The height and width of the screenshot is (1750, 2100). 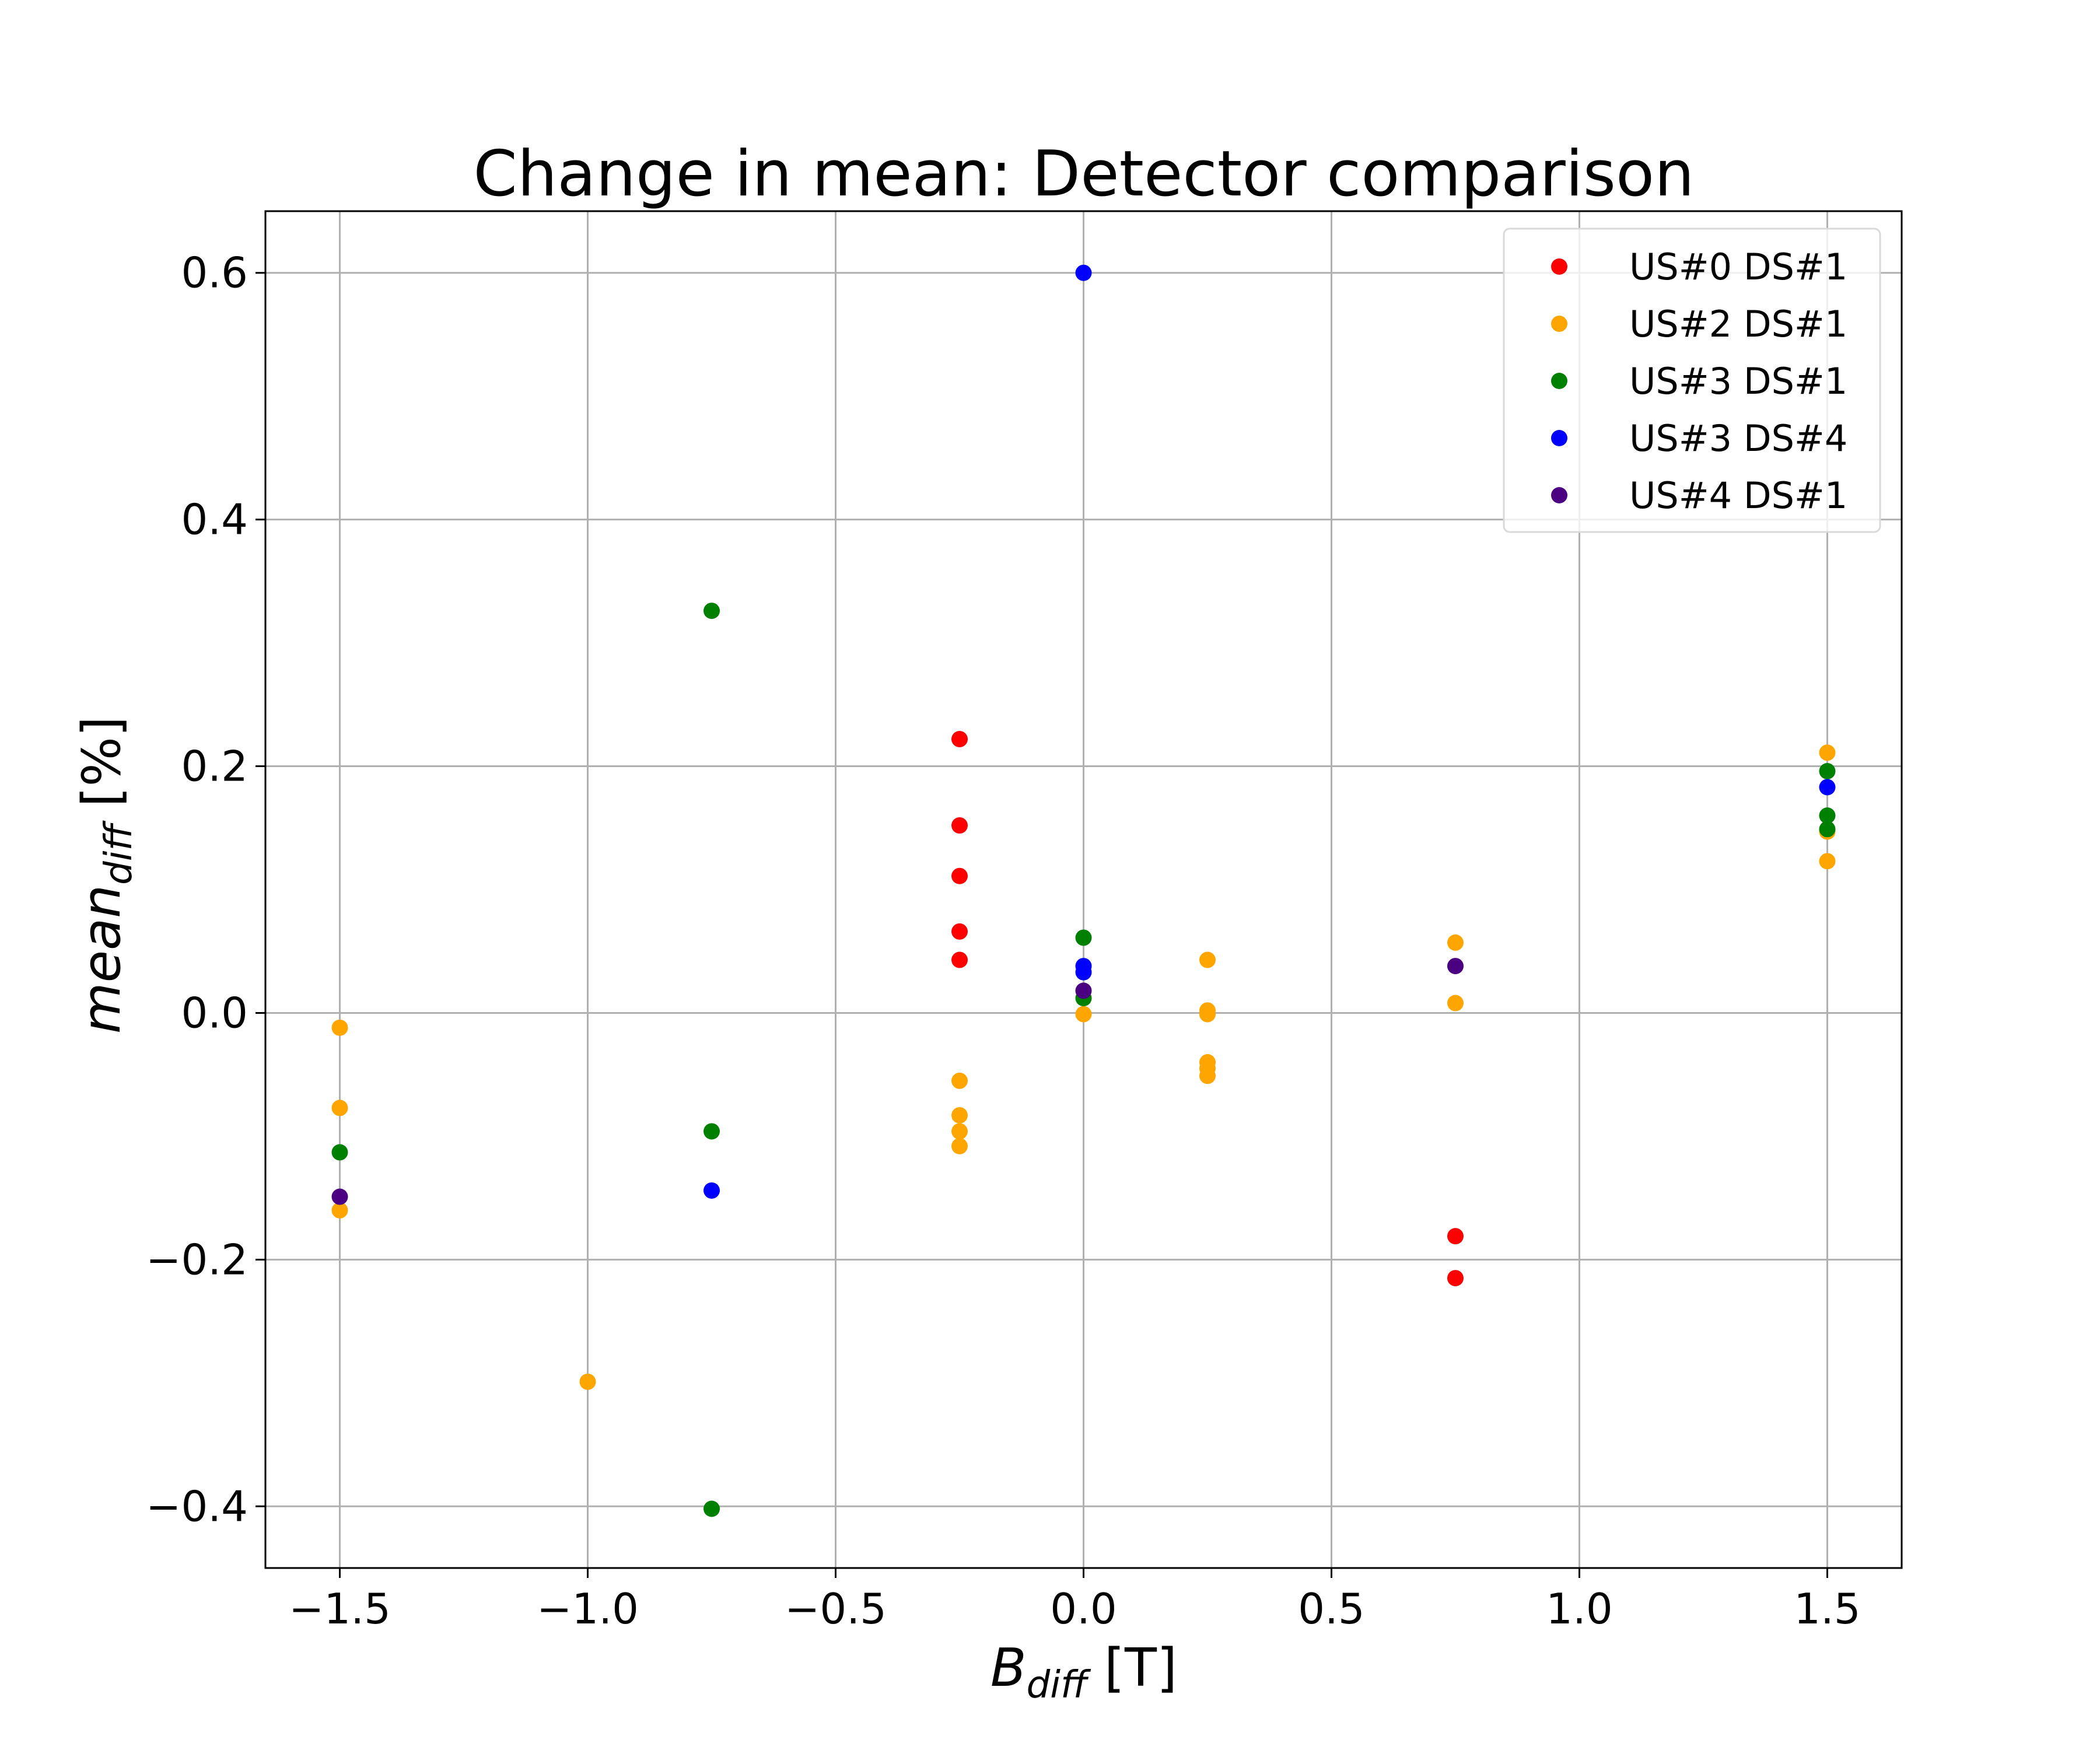 I want to click on legend-label: US#3 DS#4, so click(x=1738, y=438).